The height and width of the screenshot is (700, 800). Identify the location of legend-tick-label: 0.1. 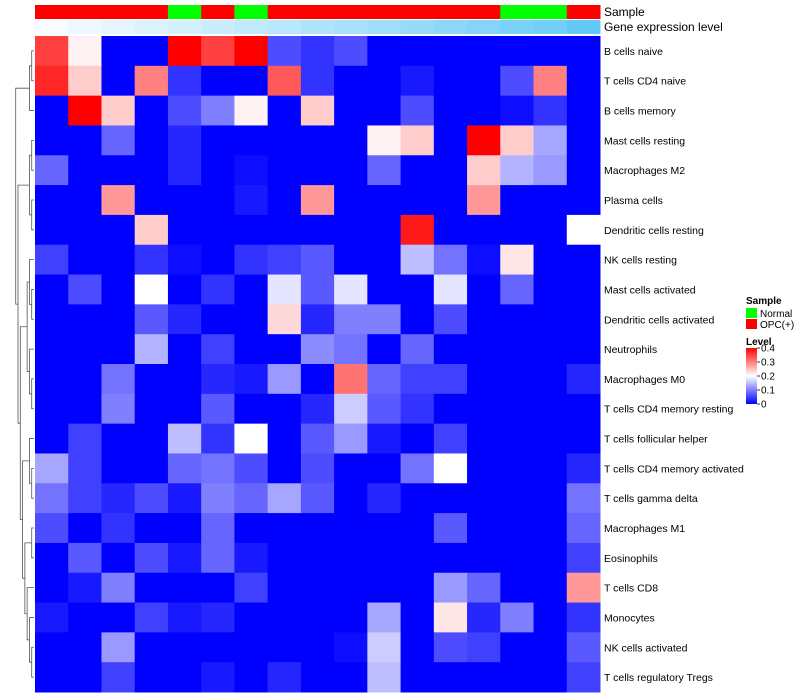
(768, 391).